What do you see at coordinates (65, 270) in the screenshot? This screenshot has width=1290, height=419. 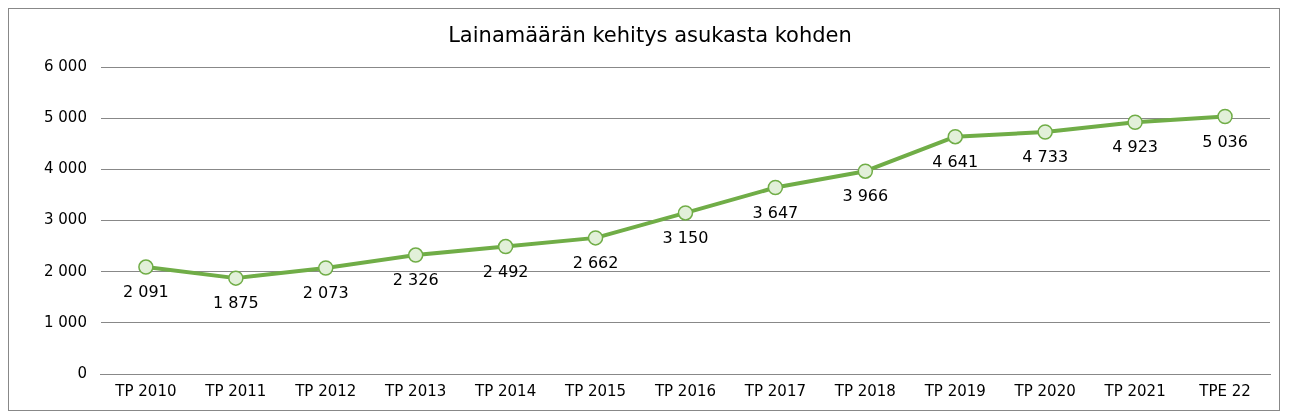 I see `y-tick-label: 2 000` at bounding box center [65, 270].